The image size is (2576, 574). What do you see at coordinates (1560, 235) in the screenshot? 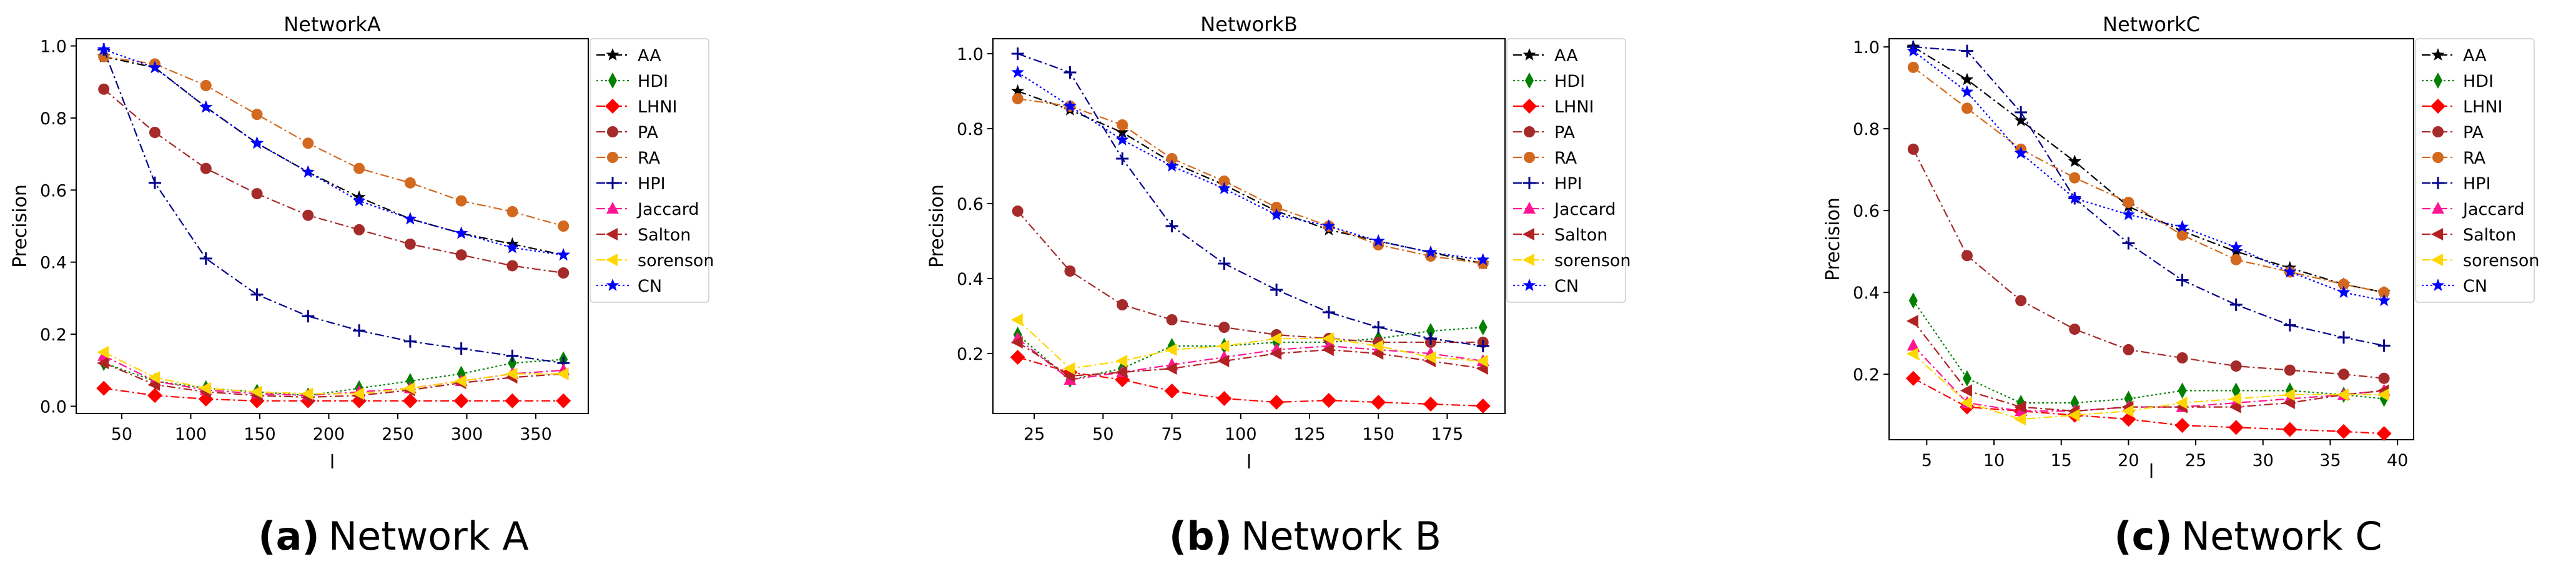
I see `legend-item-salton: Salton` at bounding box center [1560, 235].